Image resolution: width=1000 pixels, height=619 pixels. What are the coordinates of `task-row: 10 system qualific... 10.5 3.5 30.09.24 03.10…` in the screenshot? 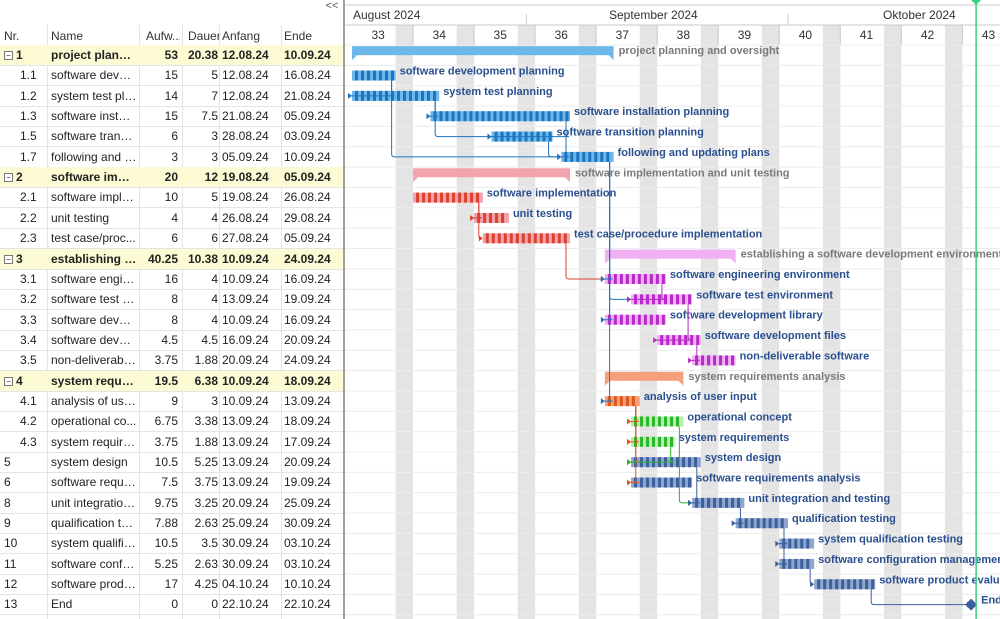 It's located at (171, 544).